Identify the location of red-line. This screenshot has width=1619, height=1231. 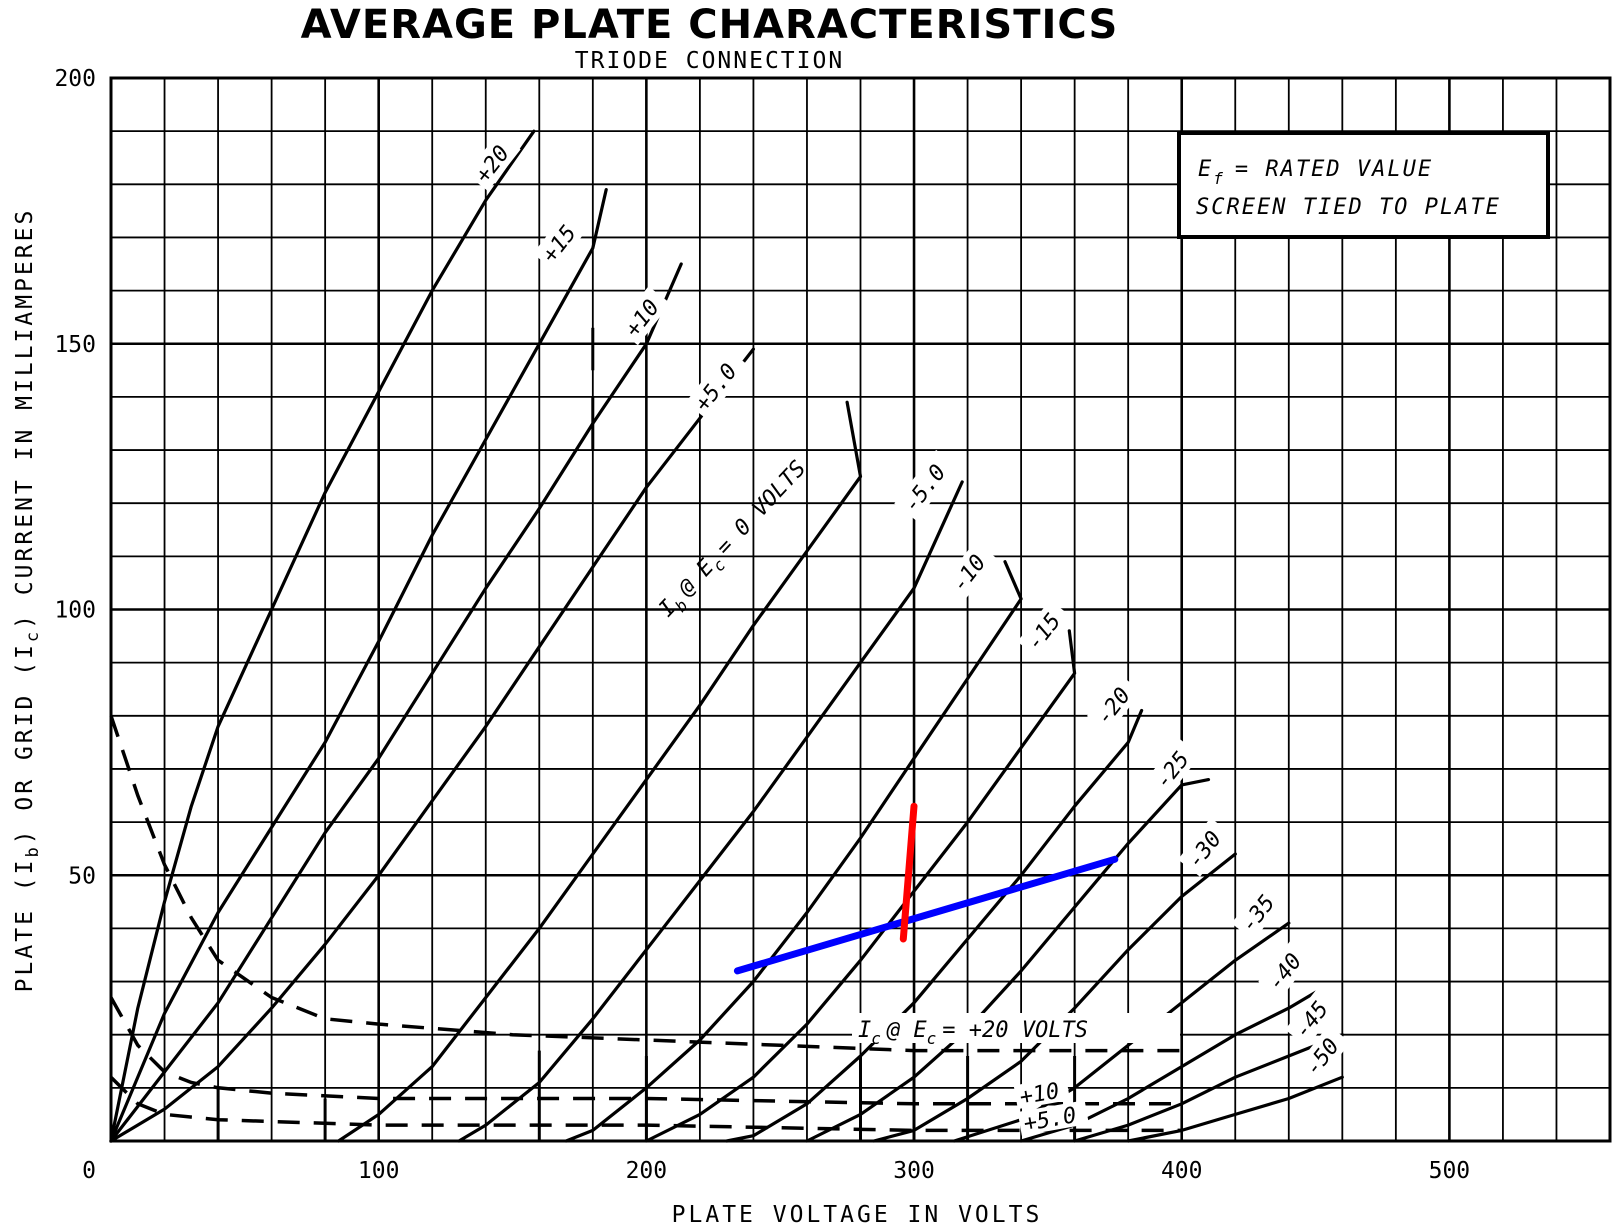
(908, 872).